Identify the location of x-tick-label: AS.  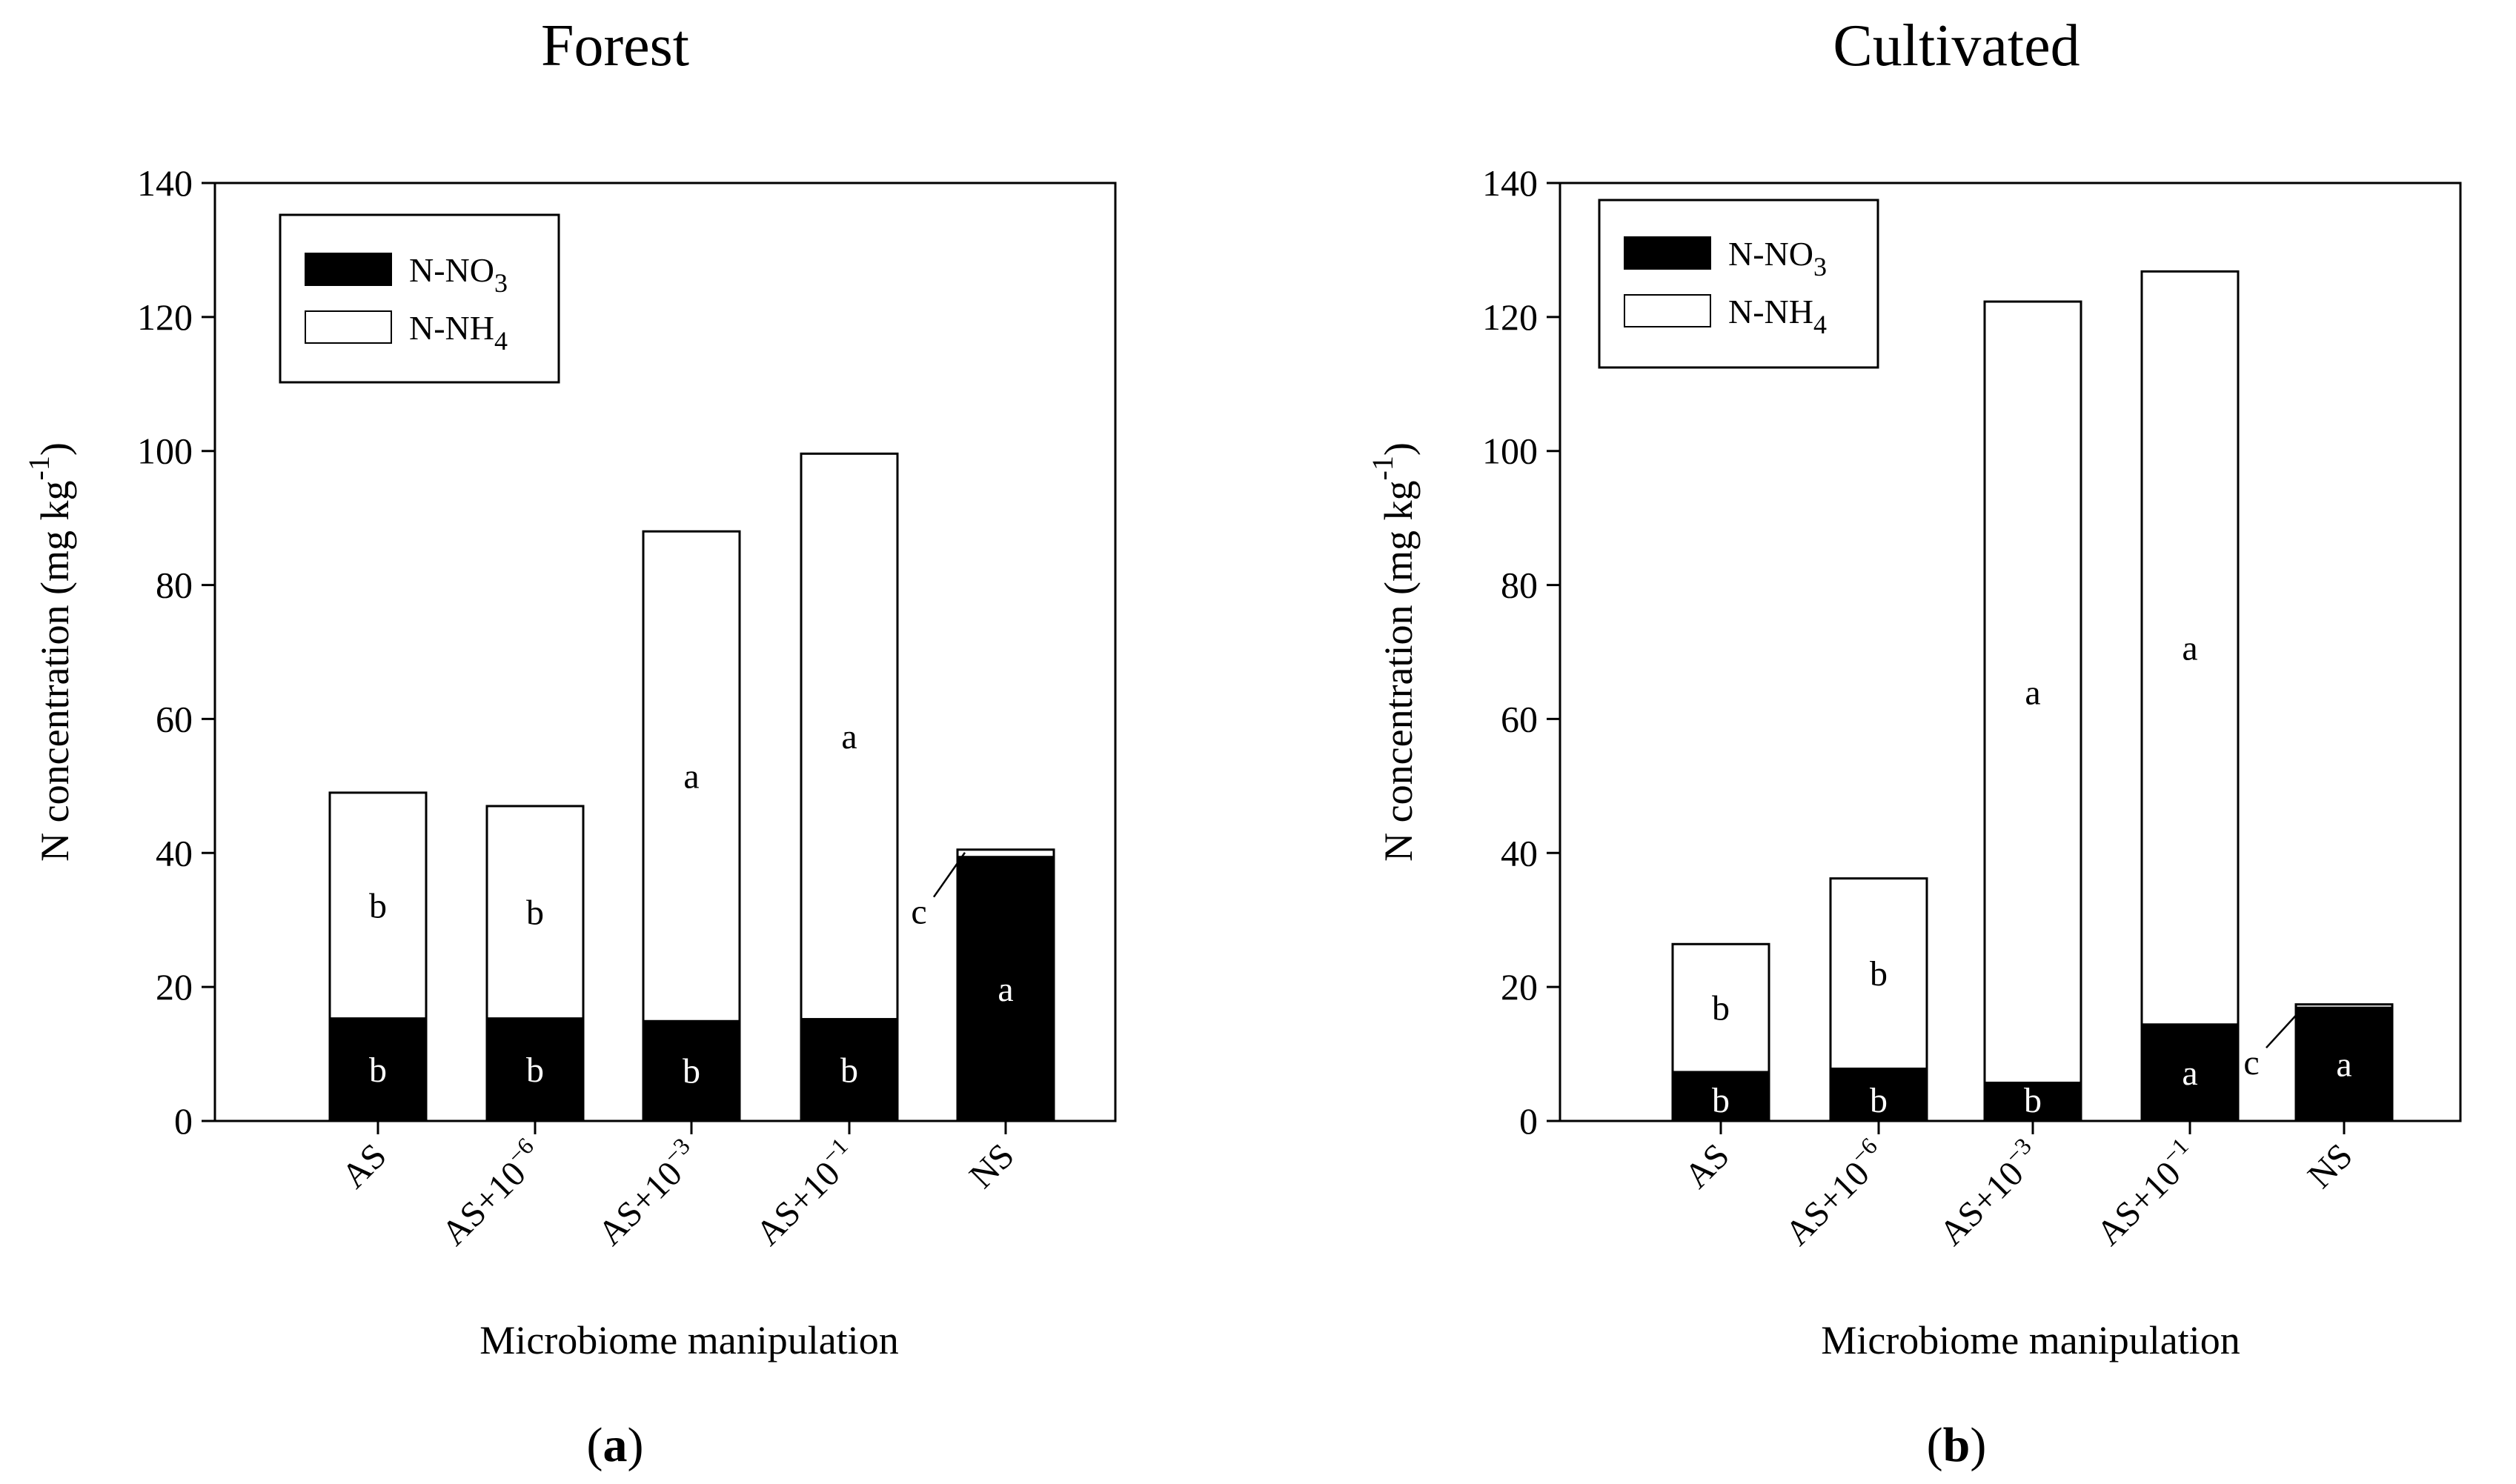
(1707, 1166).